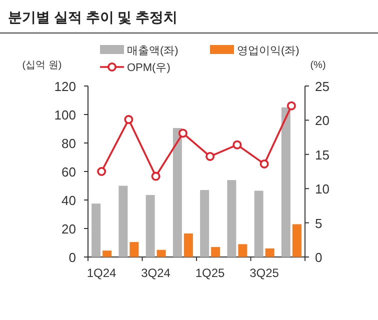 This screenshot has height=320, width=378. What do you see at coordinates (69, 229) in the screenshot?
I see `y-tick-label: 20` at bounding box center [69, 229].